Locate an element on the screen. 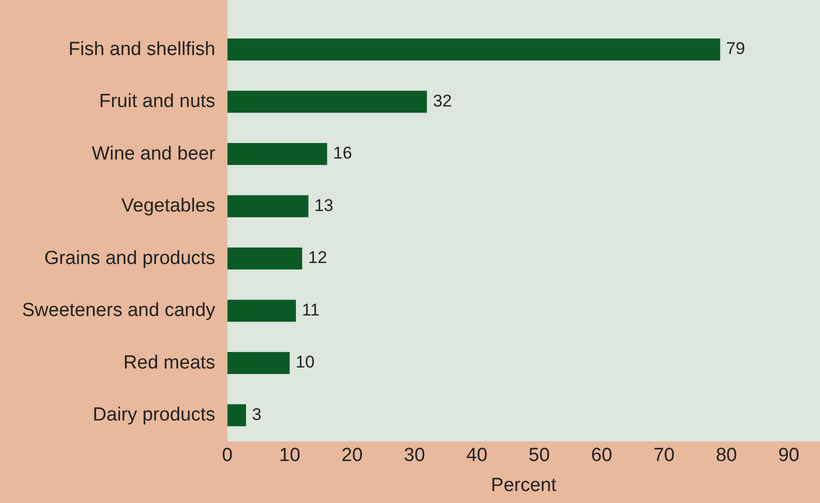 This screenshot has height=503, width=820. x-tick-label: 50 is located at coordinates (539, 455).